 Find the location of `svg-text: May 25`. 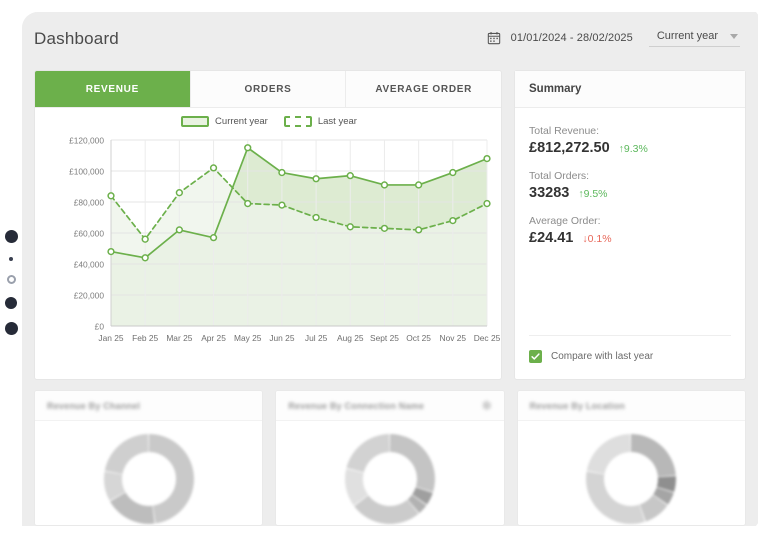

svg-text: May 25 is located at coordinates (248, 338).